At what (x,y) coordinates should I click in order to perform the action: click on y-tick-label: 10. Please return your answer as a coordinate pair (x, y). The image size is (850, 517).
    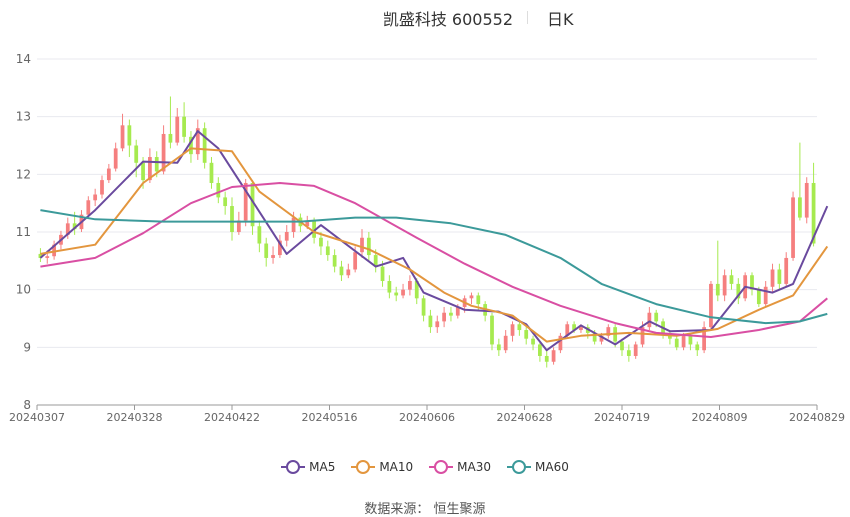
    Looking at the image, I should click on (23, 290).